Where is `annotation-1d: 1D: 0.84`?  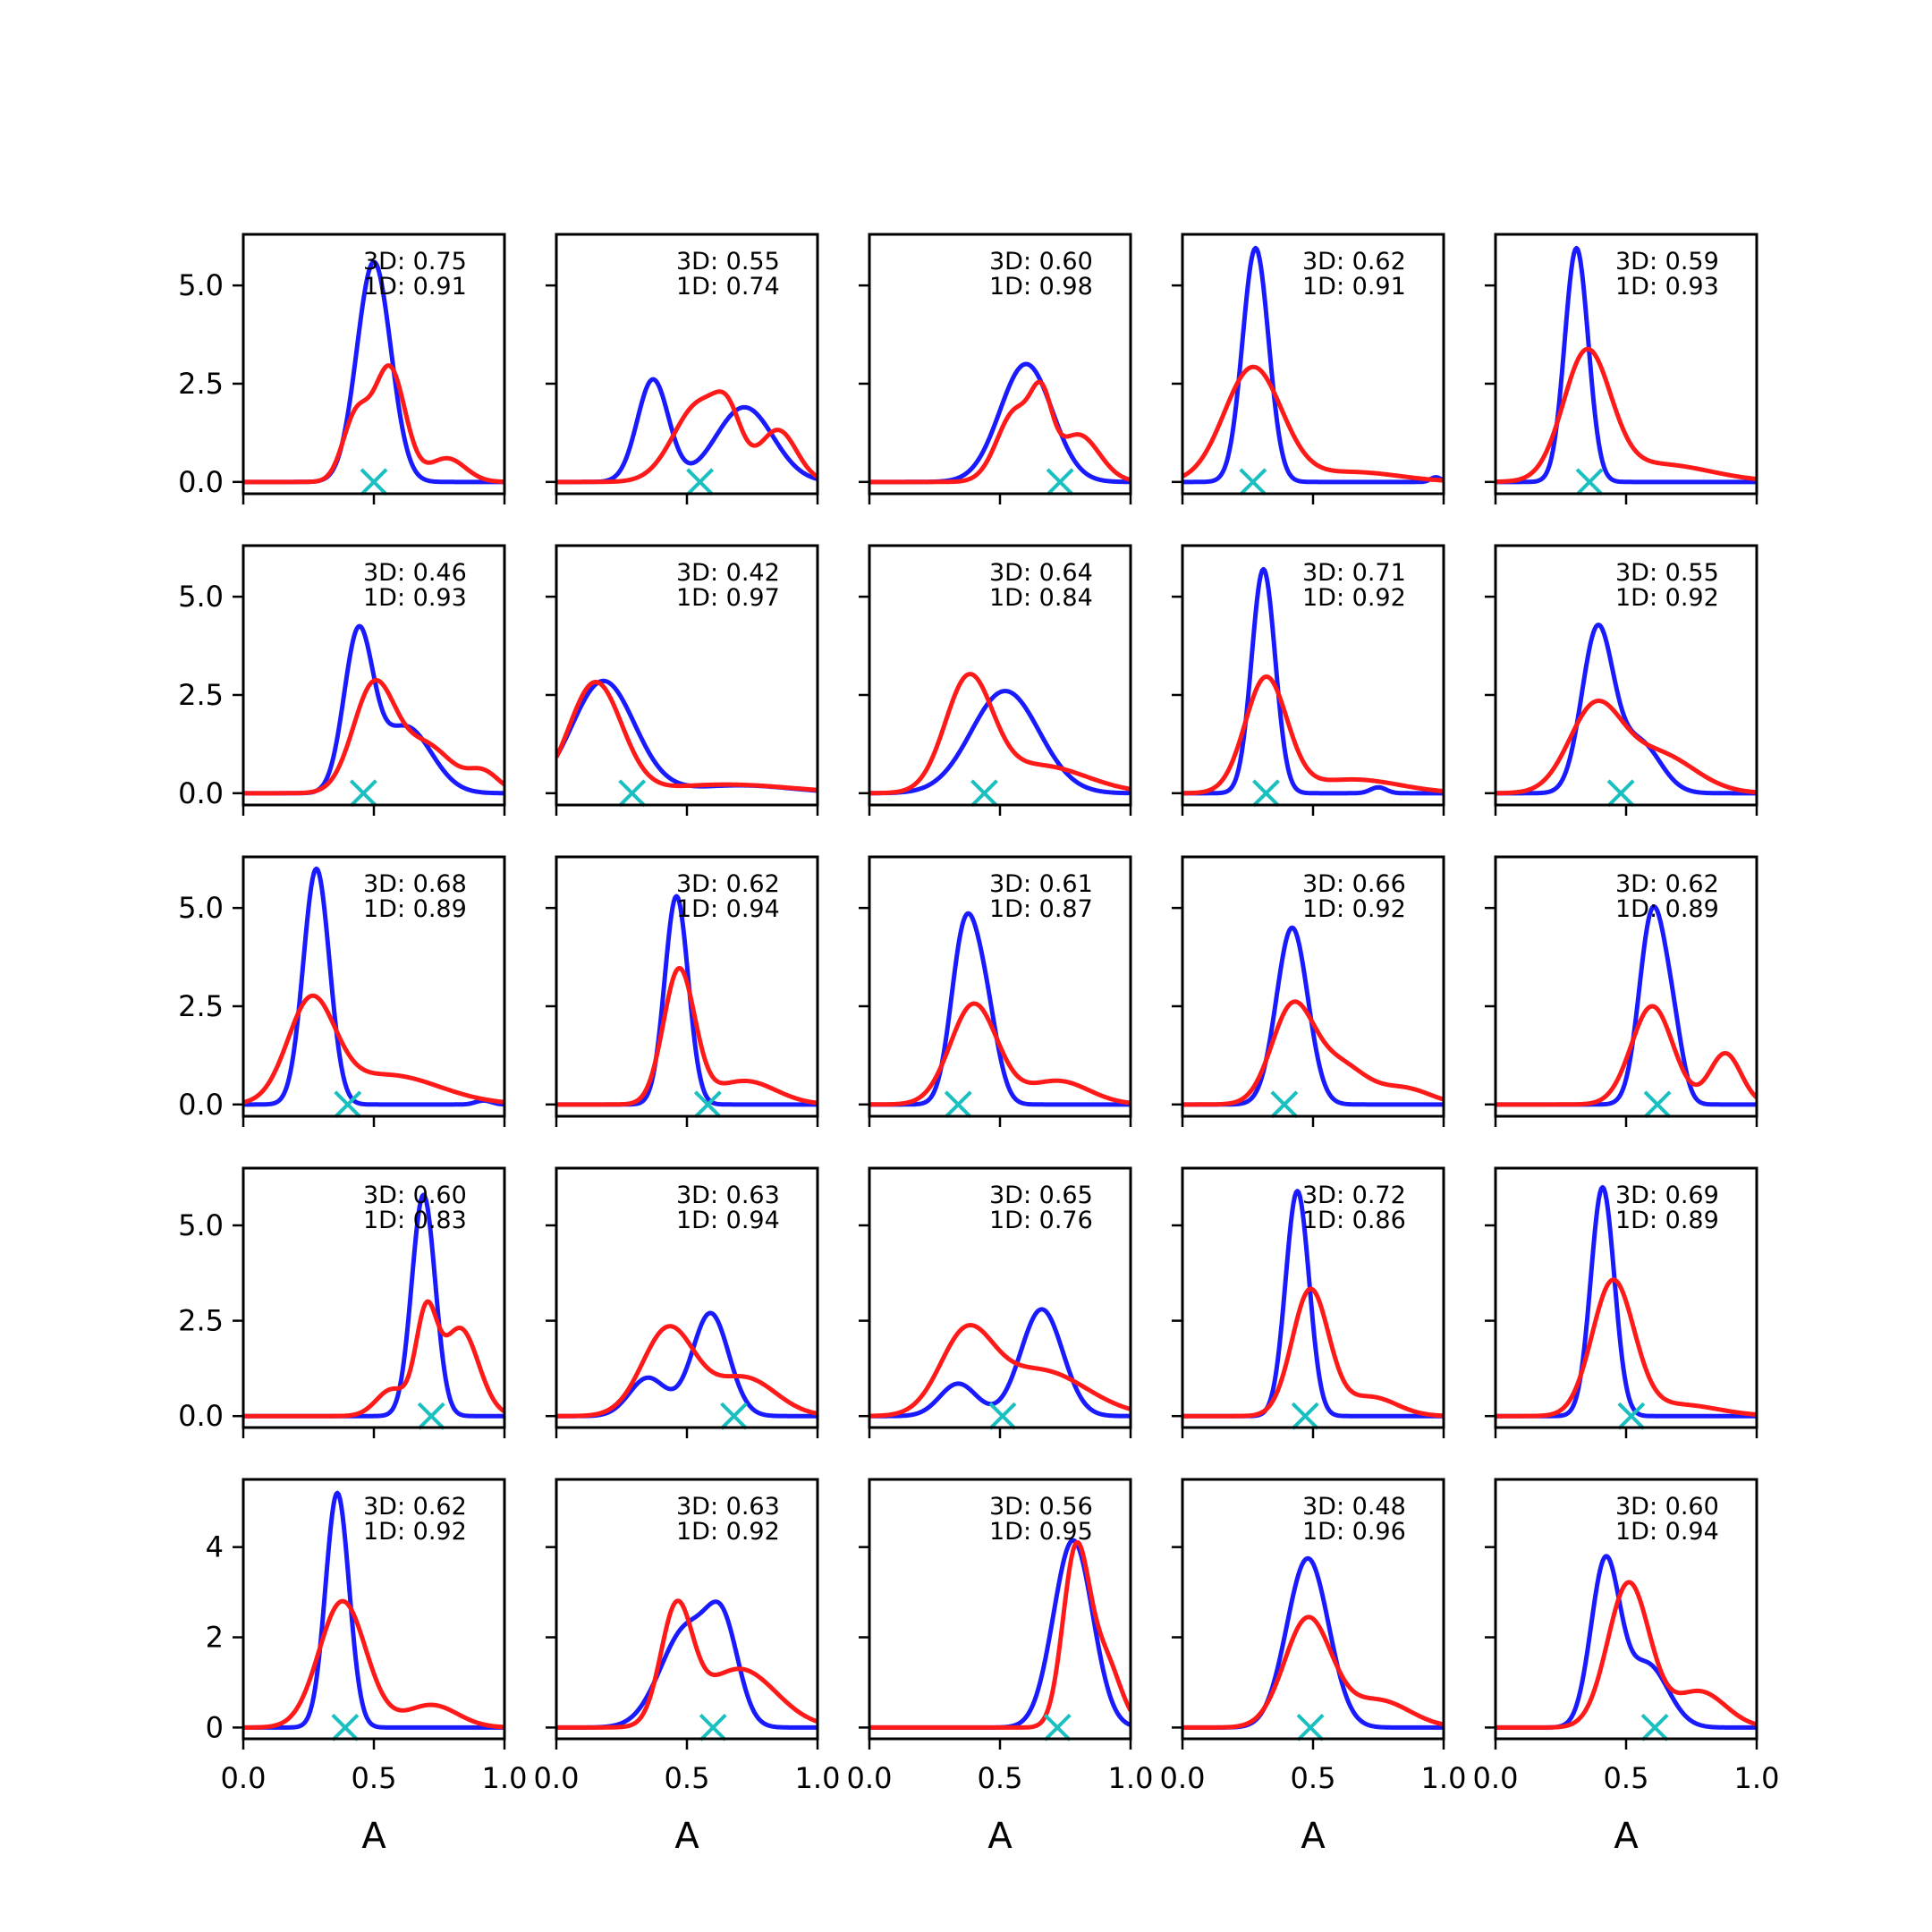
annotation-1d: 1D: 0.84 is located at coordinates (1041, 598).